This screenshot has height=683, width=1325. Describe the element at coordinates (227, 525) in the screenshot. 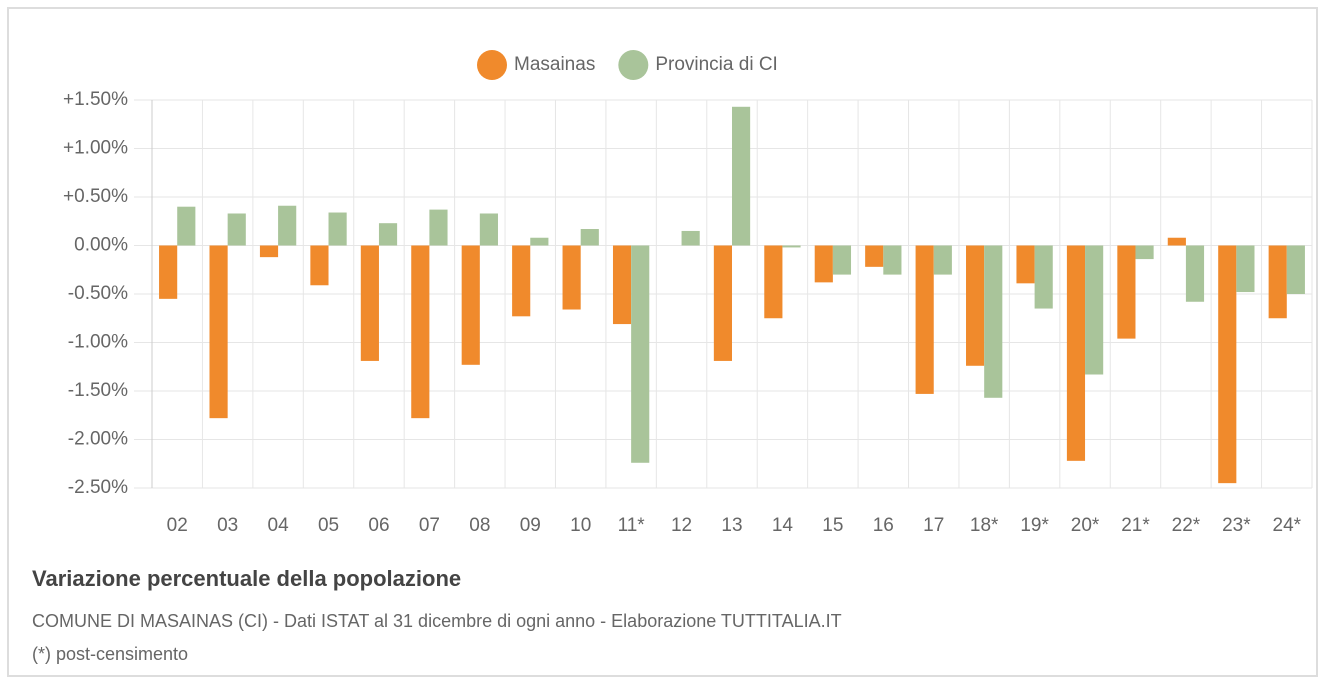

I see `x-tick-label: 03` at that location.